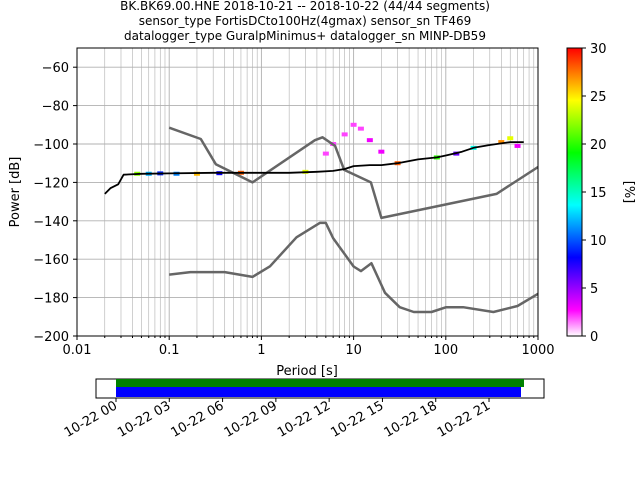  Describe the element at coordinates (628, 192) in the screenshot. I see `colorbar-label: [%]` at that location.